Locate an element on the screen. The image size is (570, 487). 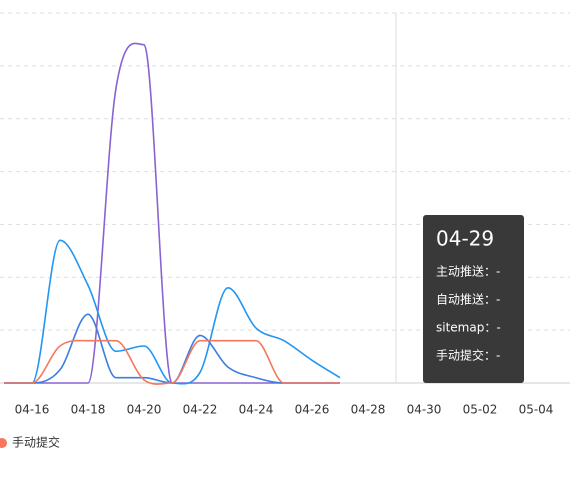
tooltip-row: 自动推送：- is located at coordinates (468, 299).